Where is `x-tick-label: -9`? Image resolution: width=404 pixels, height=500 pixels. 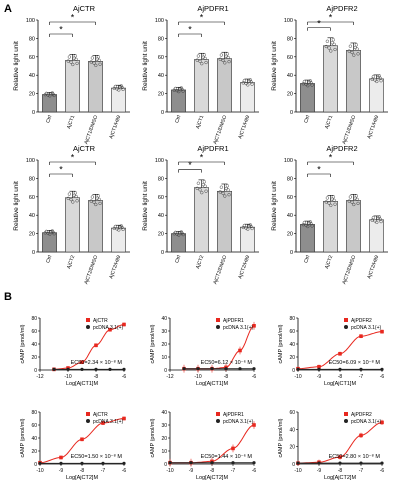 x-tick-label: -9 is located at coordinates (319, 377).